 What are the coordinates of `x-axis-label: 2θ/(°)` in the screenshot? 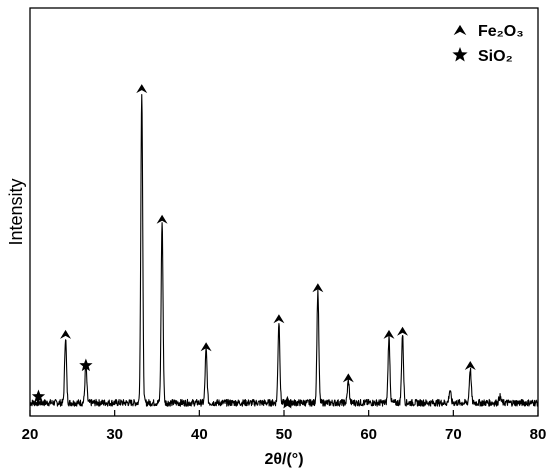 It's located at (283, 459).